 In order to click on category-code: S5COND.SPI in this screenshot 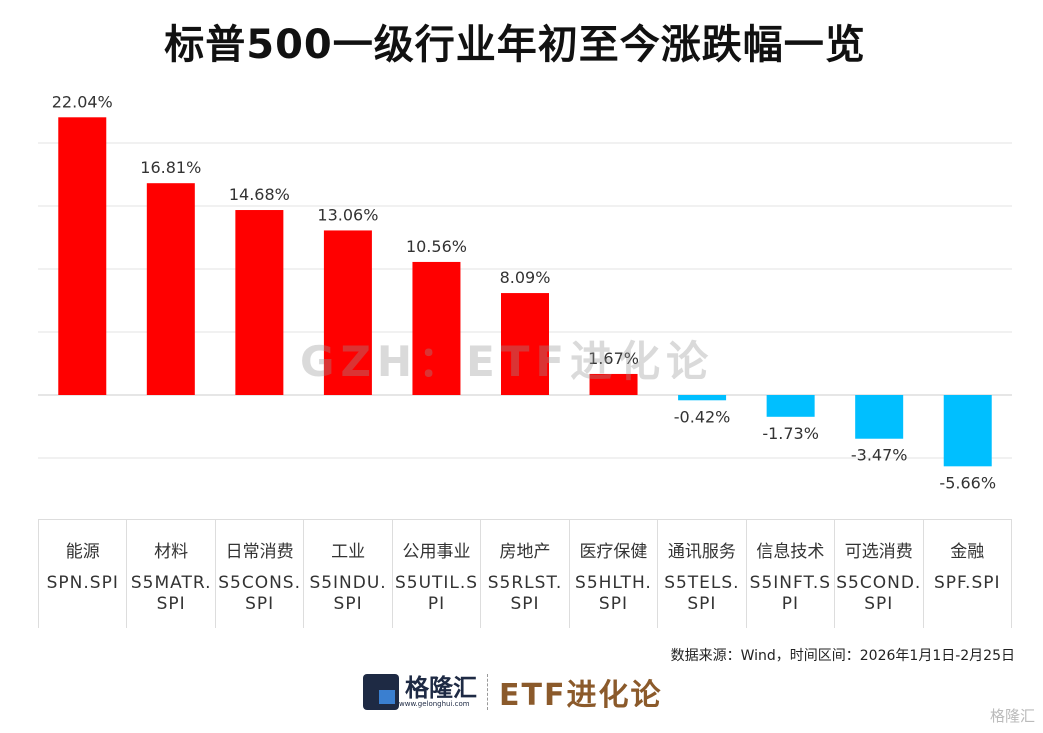, I will do `click(879, 593)`.